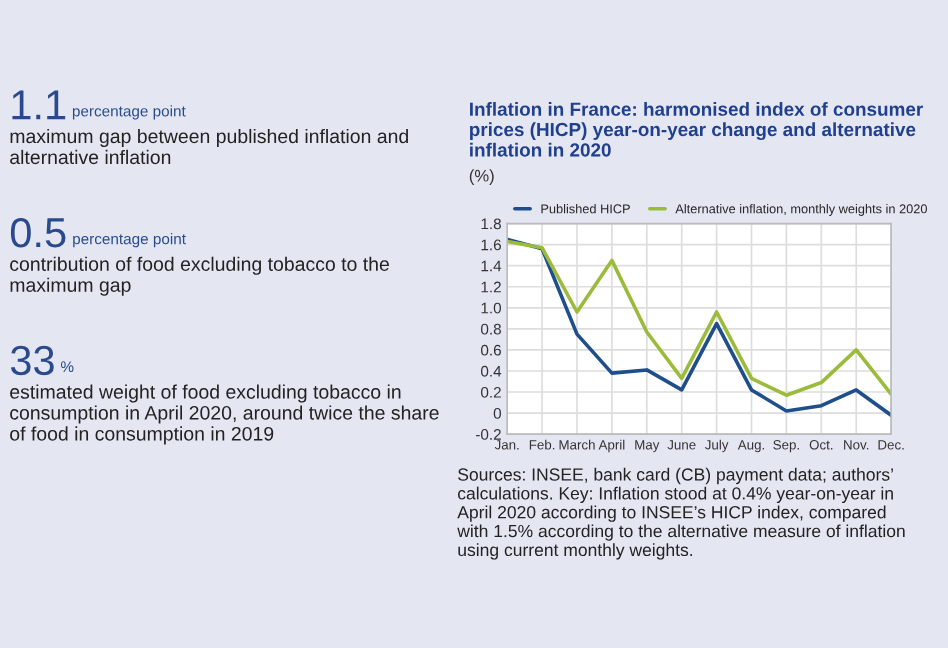 This screenshot has height=648, width=948. What do you see at coordinates (38, 232) in the screenshot?
I see `text: 0.5` at bounding box center [38, 232].